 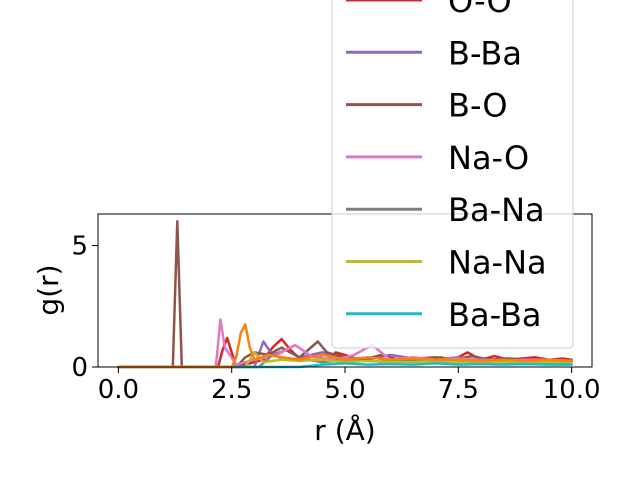 What do you see at coordinates (344, 390) in the screenshot?
I see `x-tick-label: 5.0` at bounding box center [344, 390].